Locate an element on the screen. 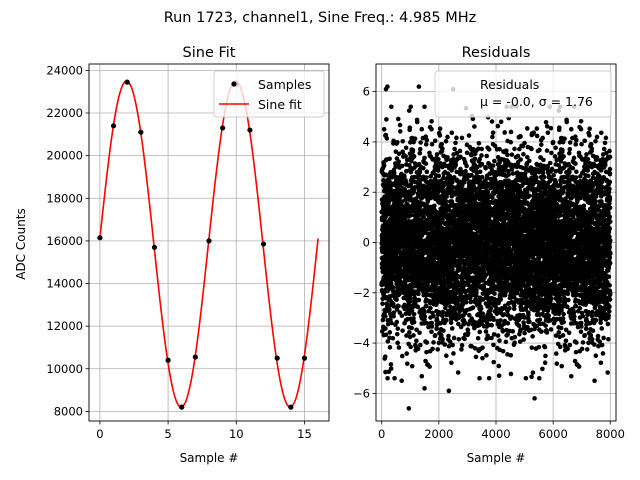  sine-fit-title: Sine Fit is located at coordinates (209, 53).